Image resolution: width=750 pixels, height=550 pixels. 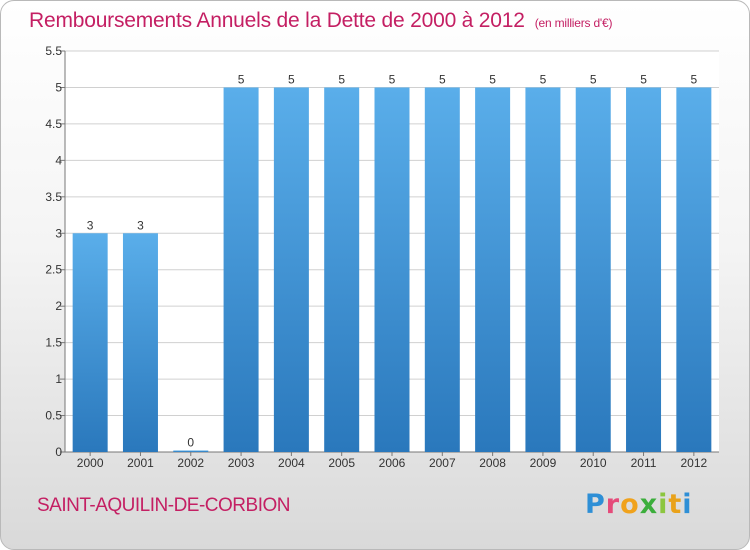 What do you see at coordinates (53, 51) in the screenshot?
I see `y-tick-label: 5.5` at bounding box center [53, 51].